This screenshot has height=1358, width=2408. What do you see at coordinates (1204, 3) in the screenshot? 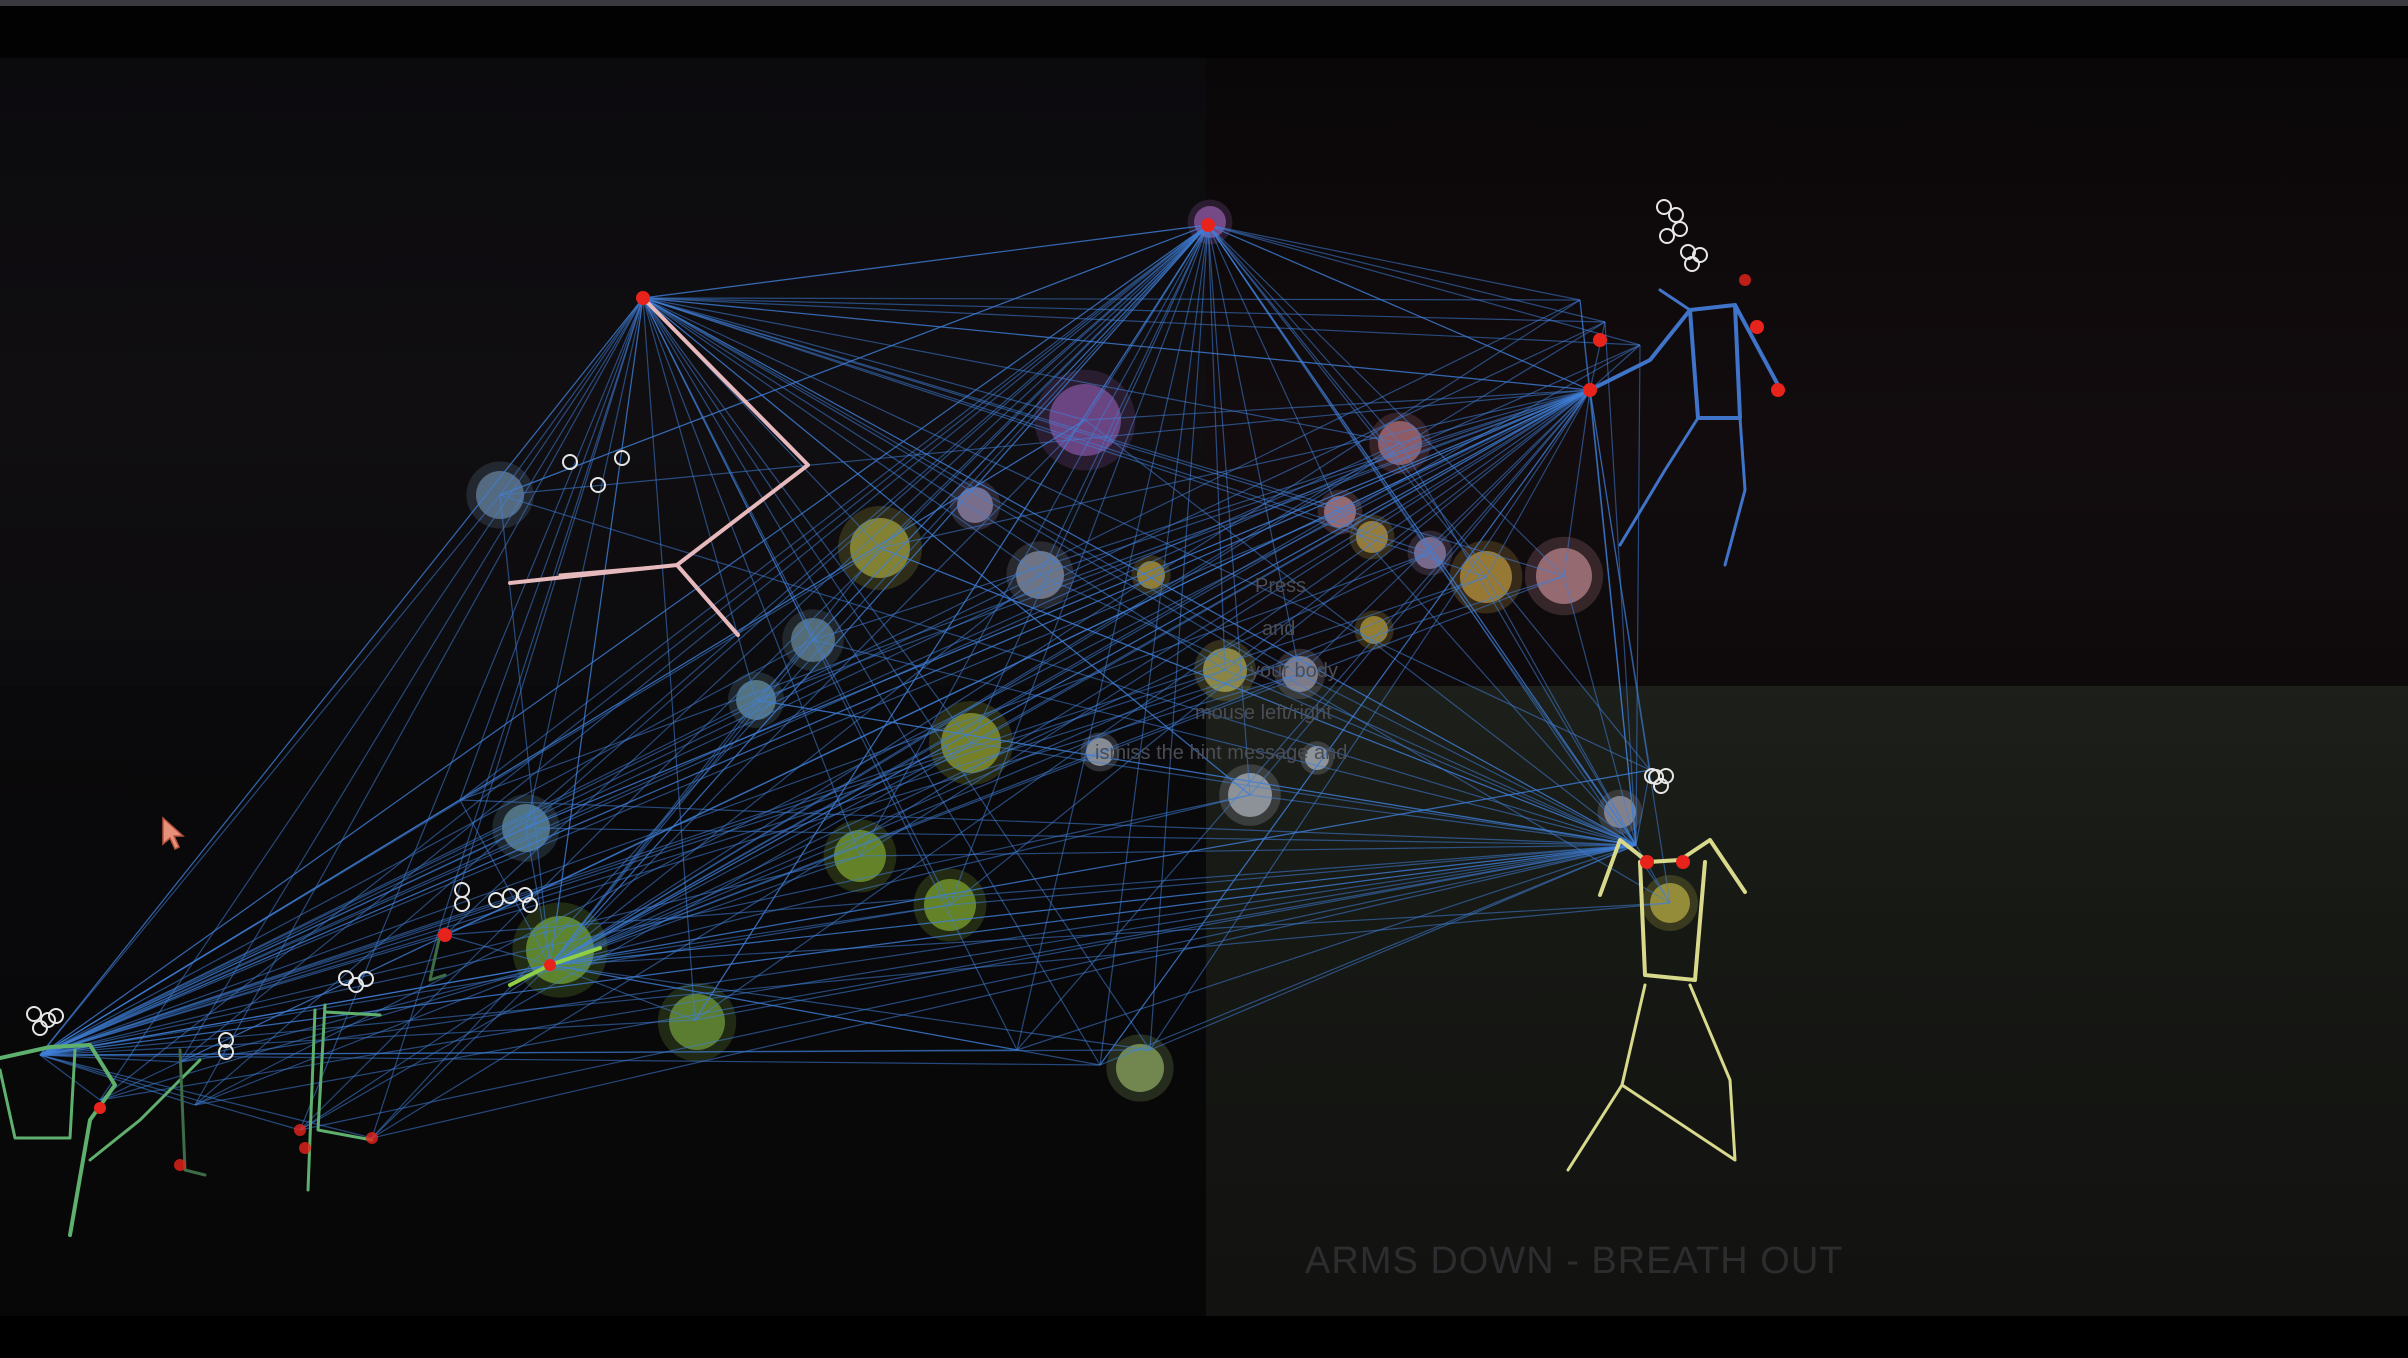
I see `top-bar` at bounding box center [1204, 3].